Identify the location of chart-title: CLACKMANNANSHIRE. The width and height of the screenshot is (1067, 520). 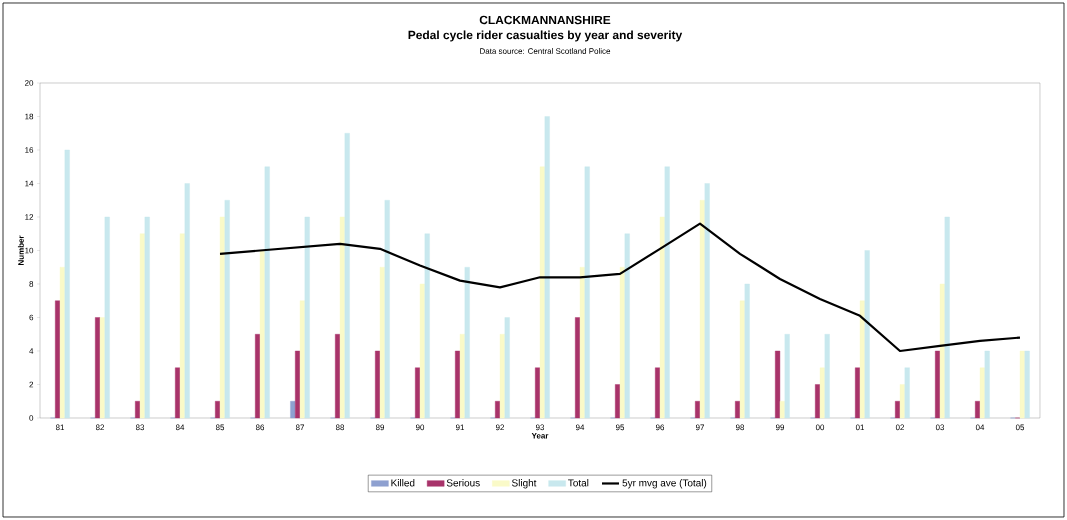
(545, 20).